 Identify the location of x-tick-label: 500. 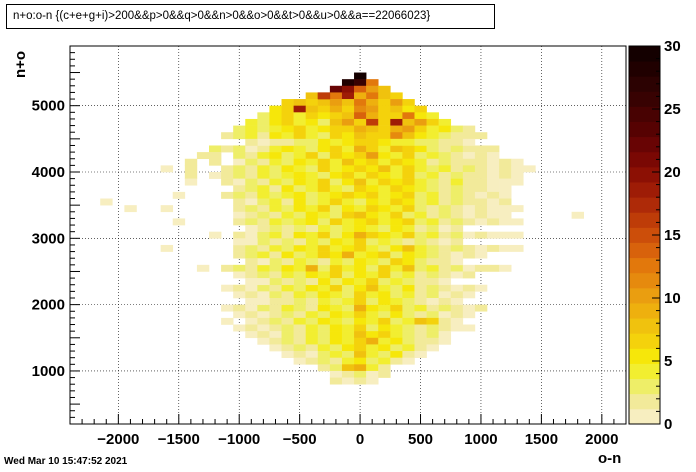
(420, 439).